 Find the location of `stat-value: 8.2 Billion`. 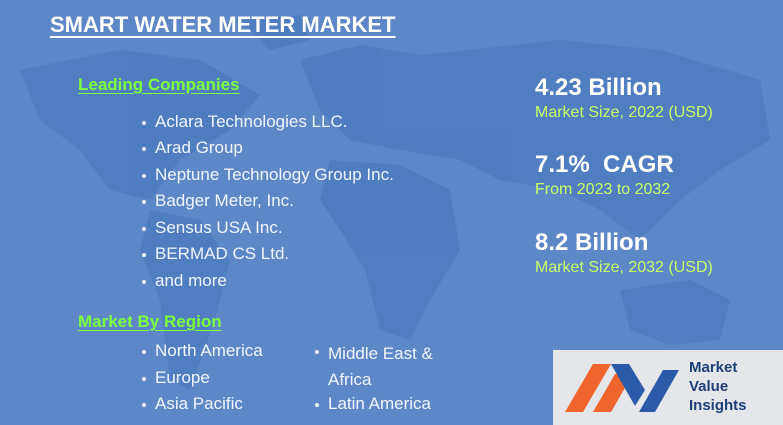

stat-value: 8.2 Billion is located at coordinates (592, 242).